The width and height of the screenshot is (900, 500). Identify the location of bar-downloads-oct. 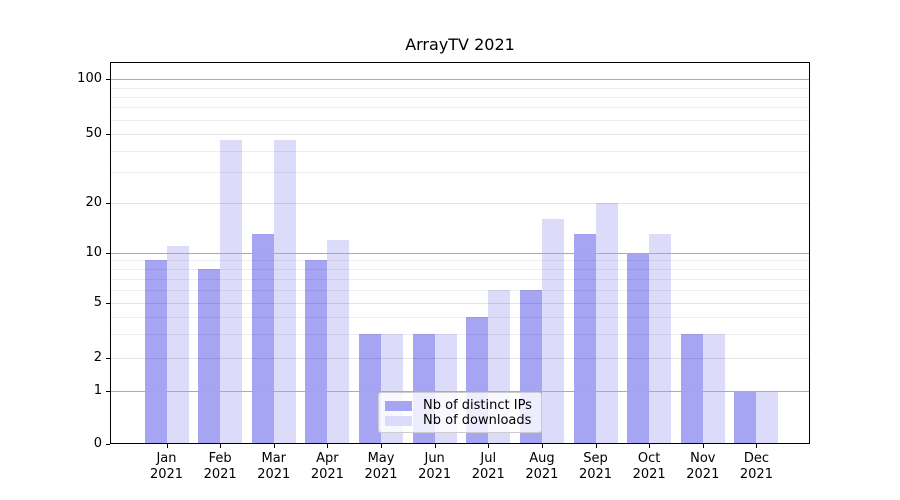
(660, 338).